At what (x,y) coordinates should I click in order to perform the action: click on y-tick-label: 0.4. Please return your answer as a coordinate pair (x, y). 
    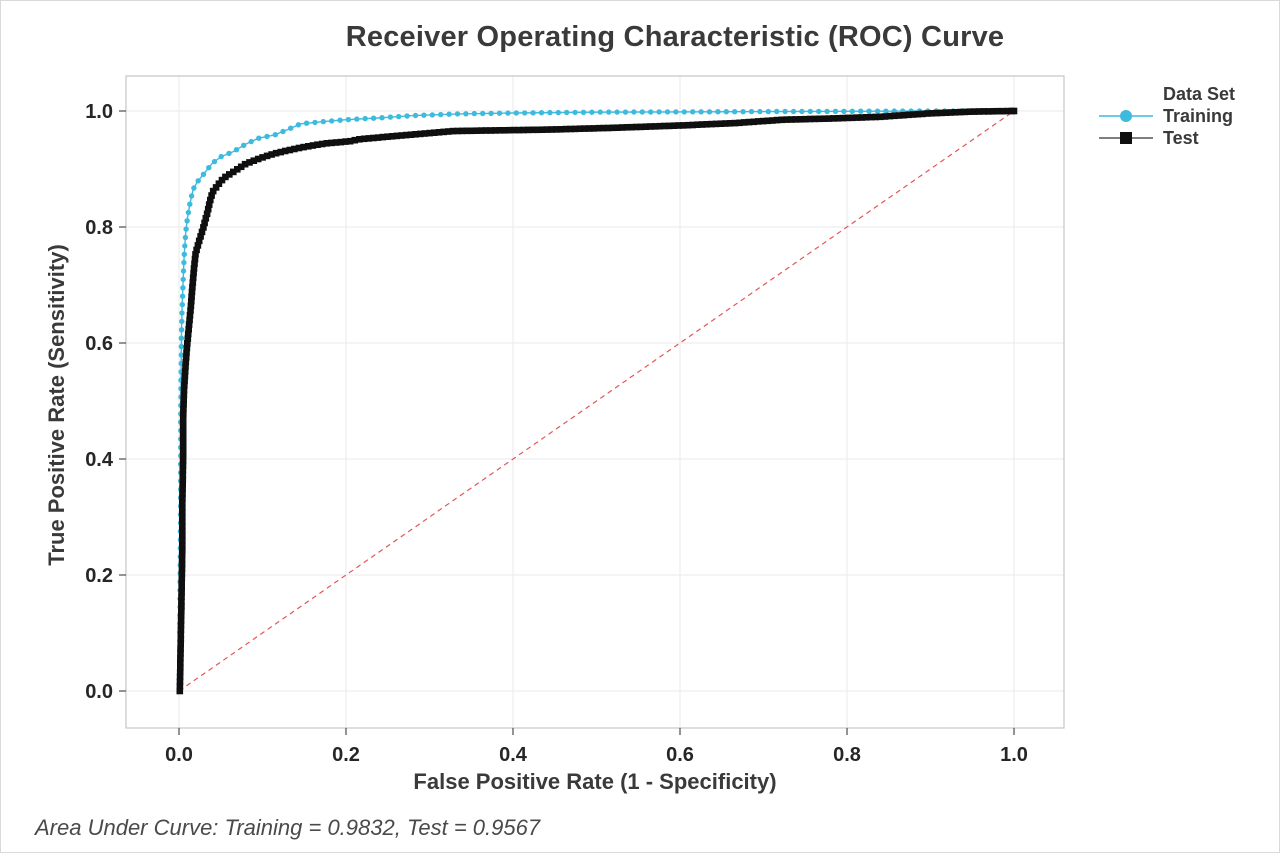
    Looking at the image, I should click on (99, 460).